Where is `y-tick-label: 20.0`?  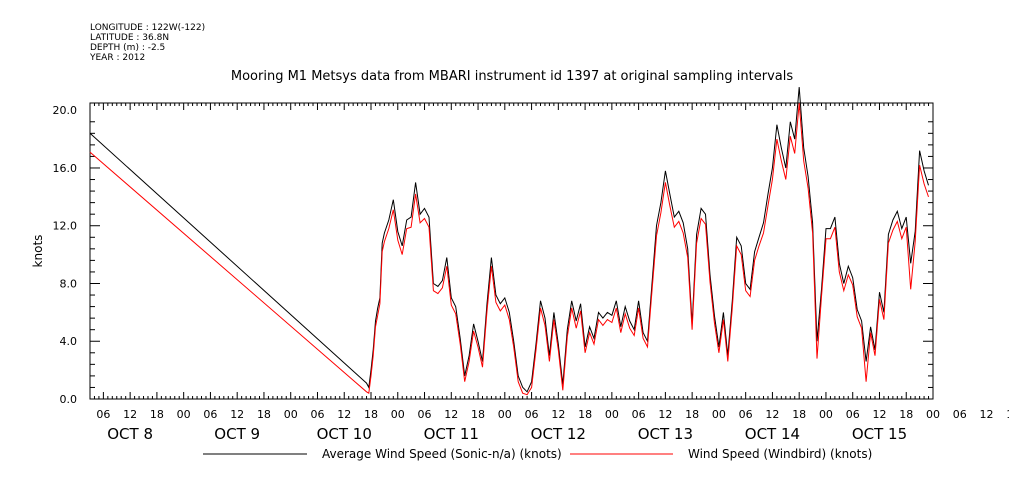 y-tick-label: 20.0 is located at coordinates (65, 110).